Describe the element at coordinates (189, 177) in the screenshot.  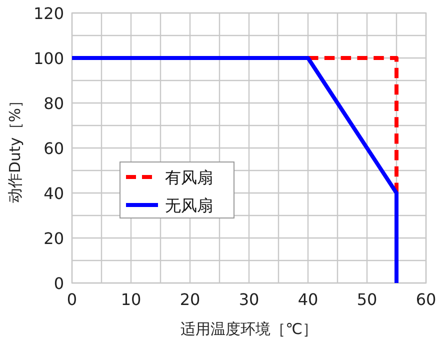
I see `legend-label: 有风扇` at that location.